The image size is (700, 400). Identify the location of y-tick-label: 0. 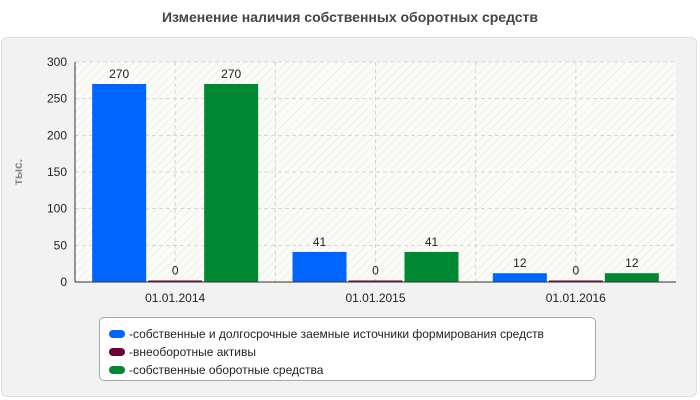
(63, 282).